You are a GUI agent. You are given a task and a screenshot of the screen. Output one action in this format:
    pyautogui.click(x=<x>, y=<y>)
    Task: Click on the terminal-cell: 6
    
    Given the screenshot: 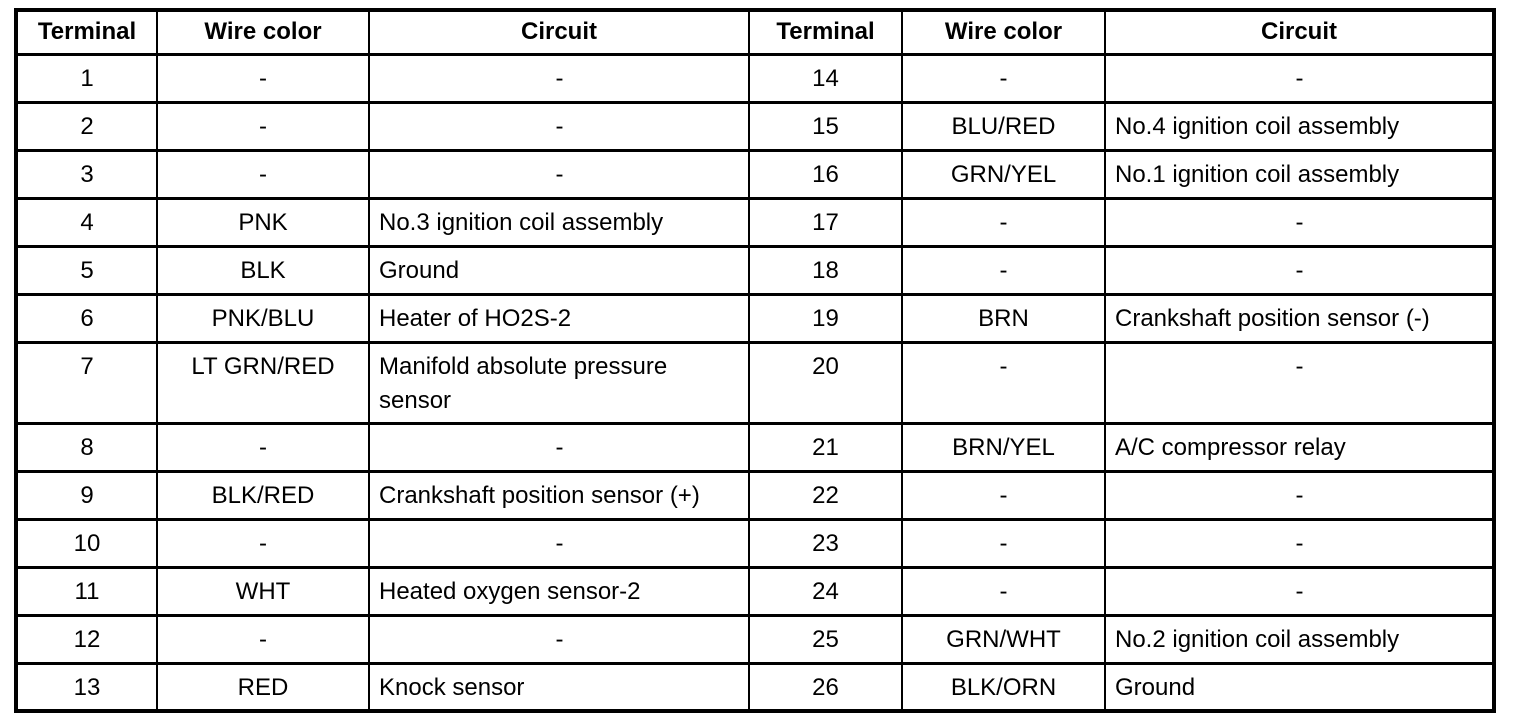 What is the action you would take?
    pyautogui.click(x=86, y=318)
    